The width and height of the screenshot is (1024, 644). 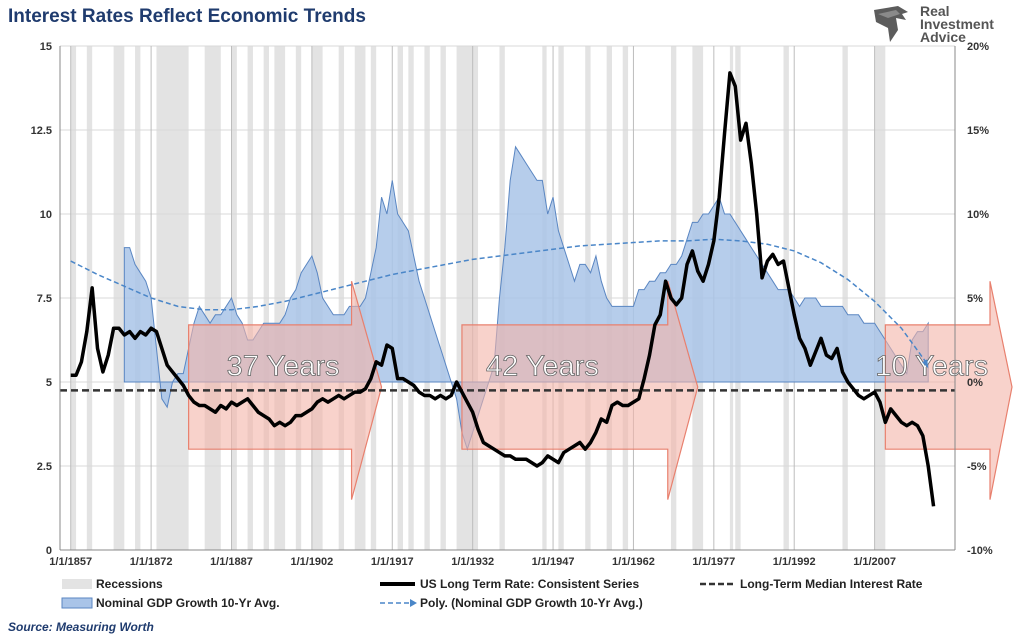 I want to click on y-right-tick-label: 0%, so click(x=975, y=383).